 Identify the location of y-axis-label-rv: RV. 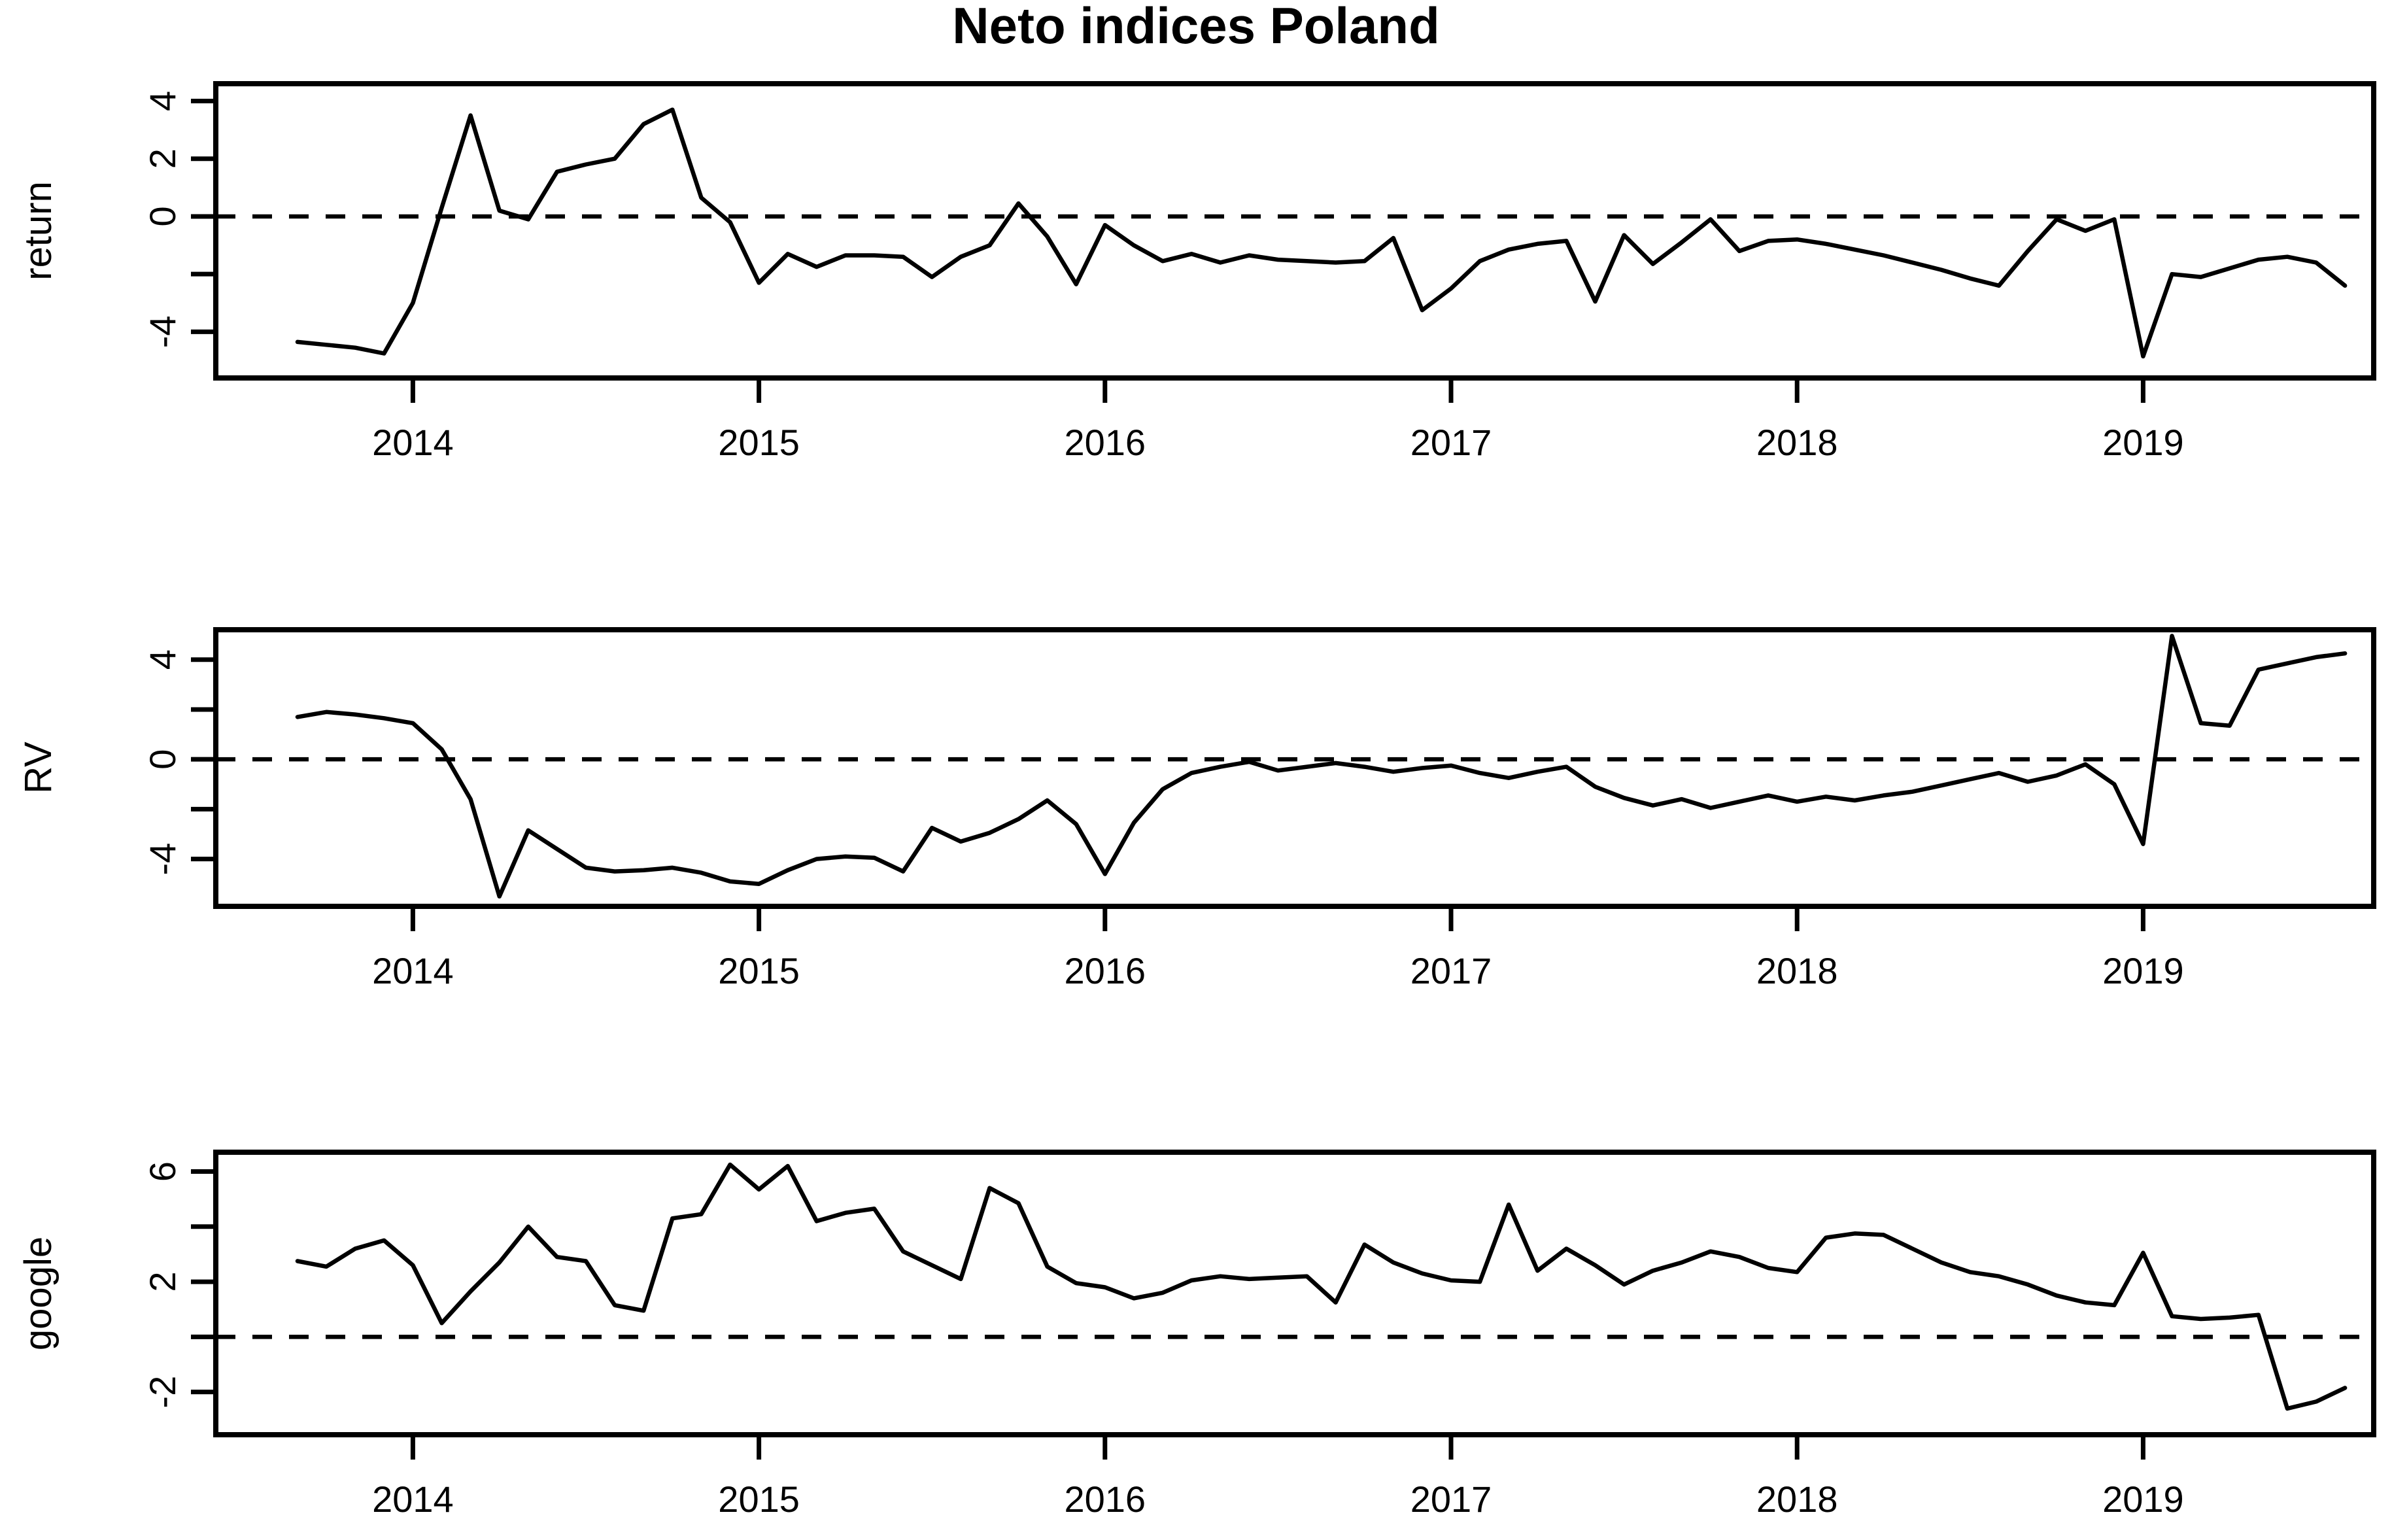
(38, 768).